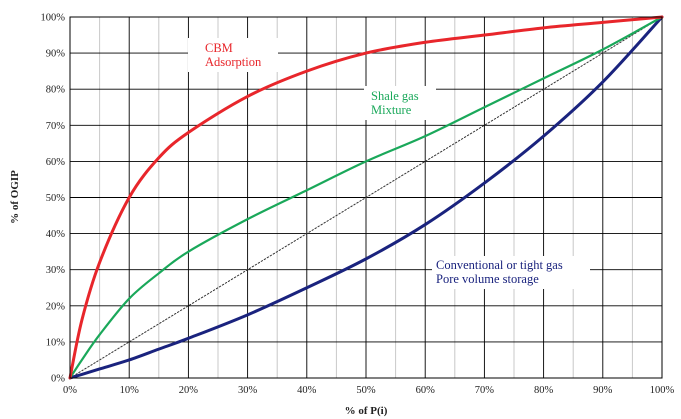 This screenshot has height=419, width=681. I want to click on y-tick-label: 80%, so click(56, 90).